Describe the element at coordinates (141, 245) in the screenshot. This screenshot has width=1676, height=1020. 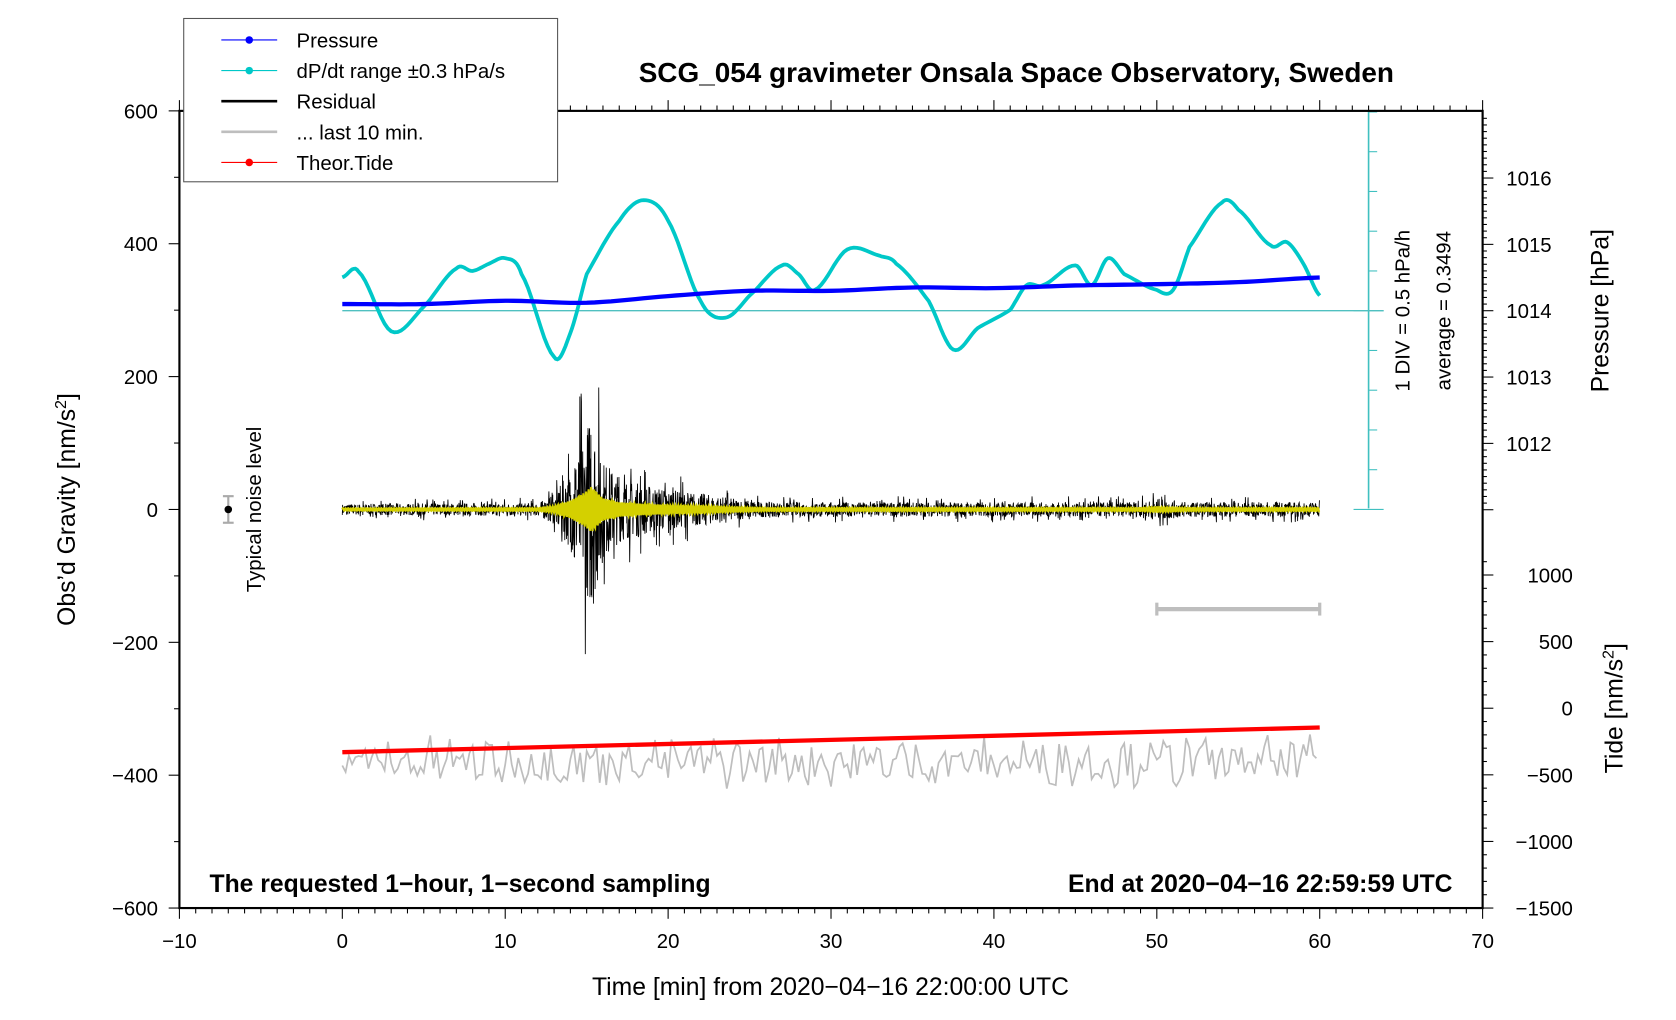
I see `y-left-tick-label: 400` at that location.